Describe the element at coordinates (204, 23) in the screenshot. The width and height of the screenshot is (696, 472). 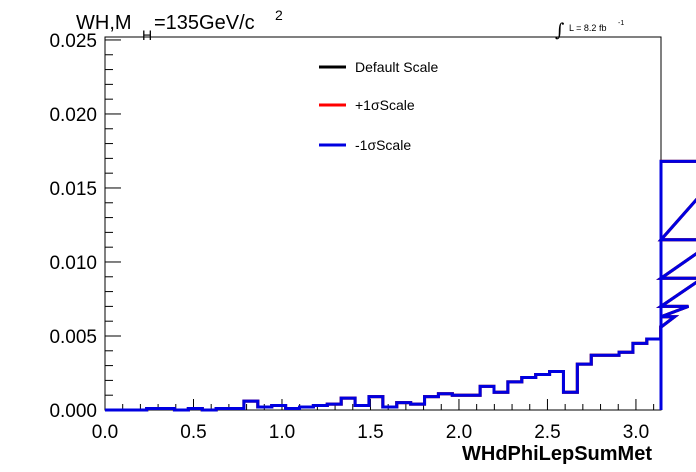
I see `chart-title-value: =135GeV/c` at that location.